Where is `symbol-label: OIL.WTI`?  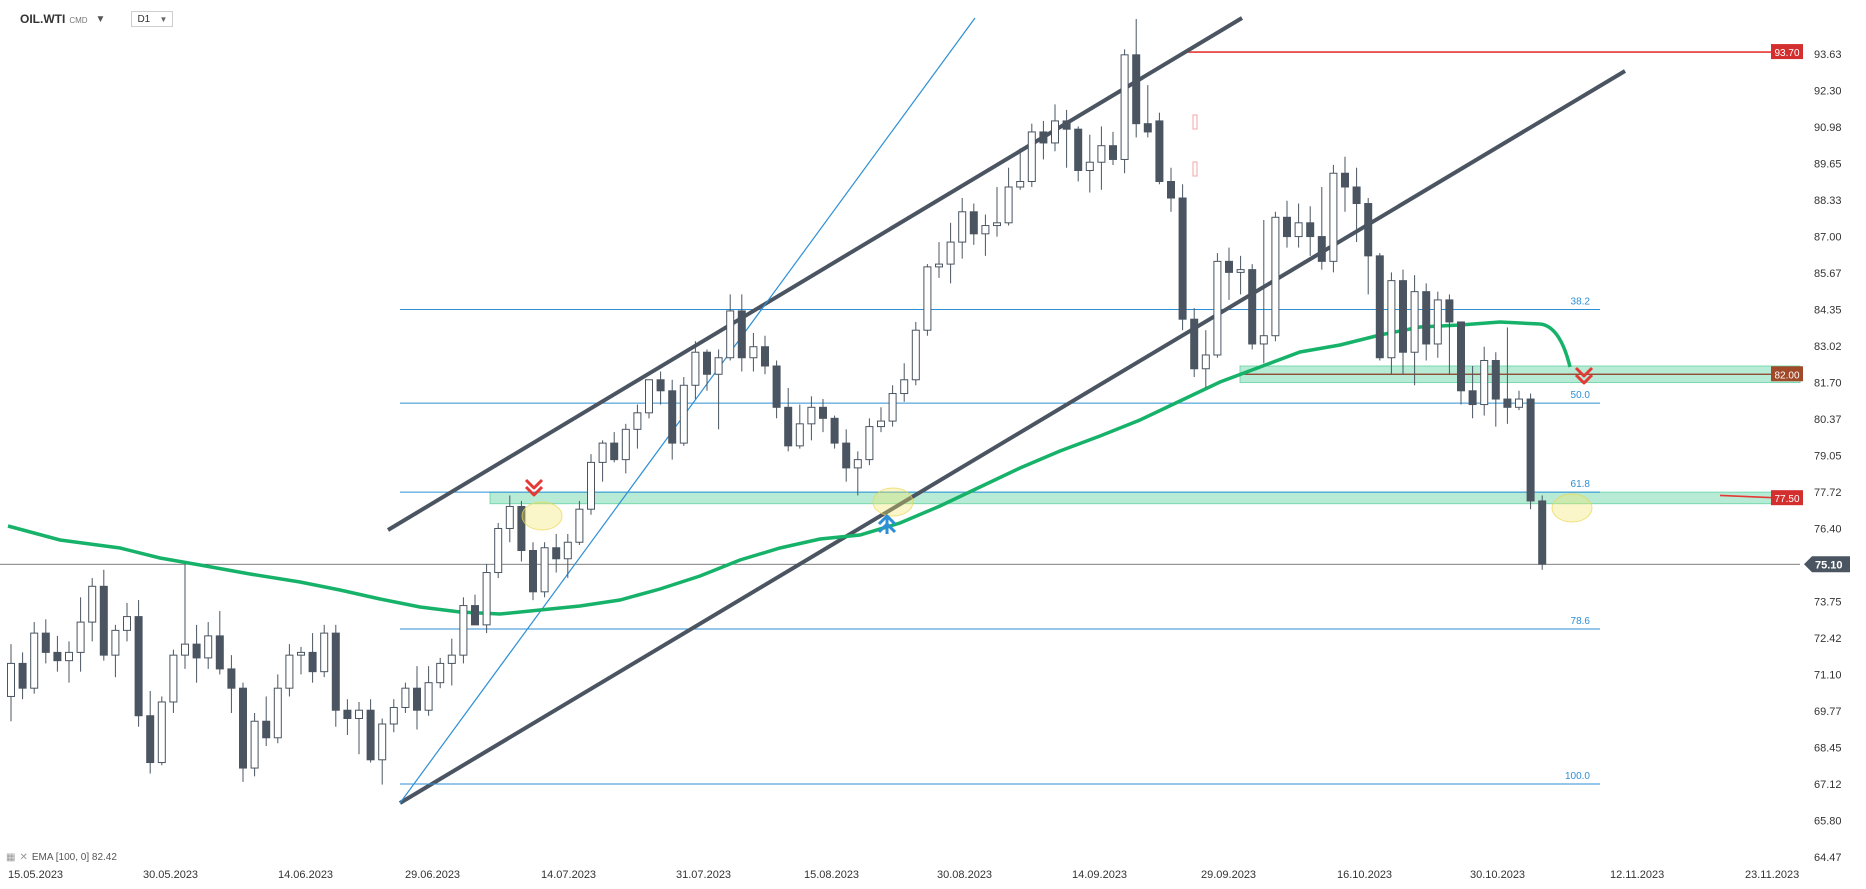 symbol-label: OIL.WTI is located at coordinates (43, 19).